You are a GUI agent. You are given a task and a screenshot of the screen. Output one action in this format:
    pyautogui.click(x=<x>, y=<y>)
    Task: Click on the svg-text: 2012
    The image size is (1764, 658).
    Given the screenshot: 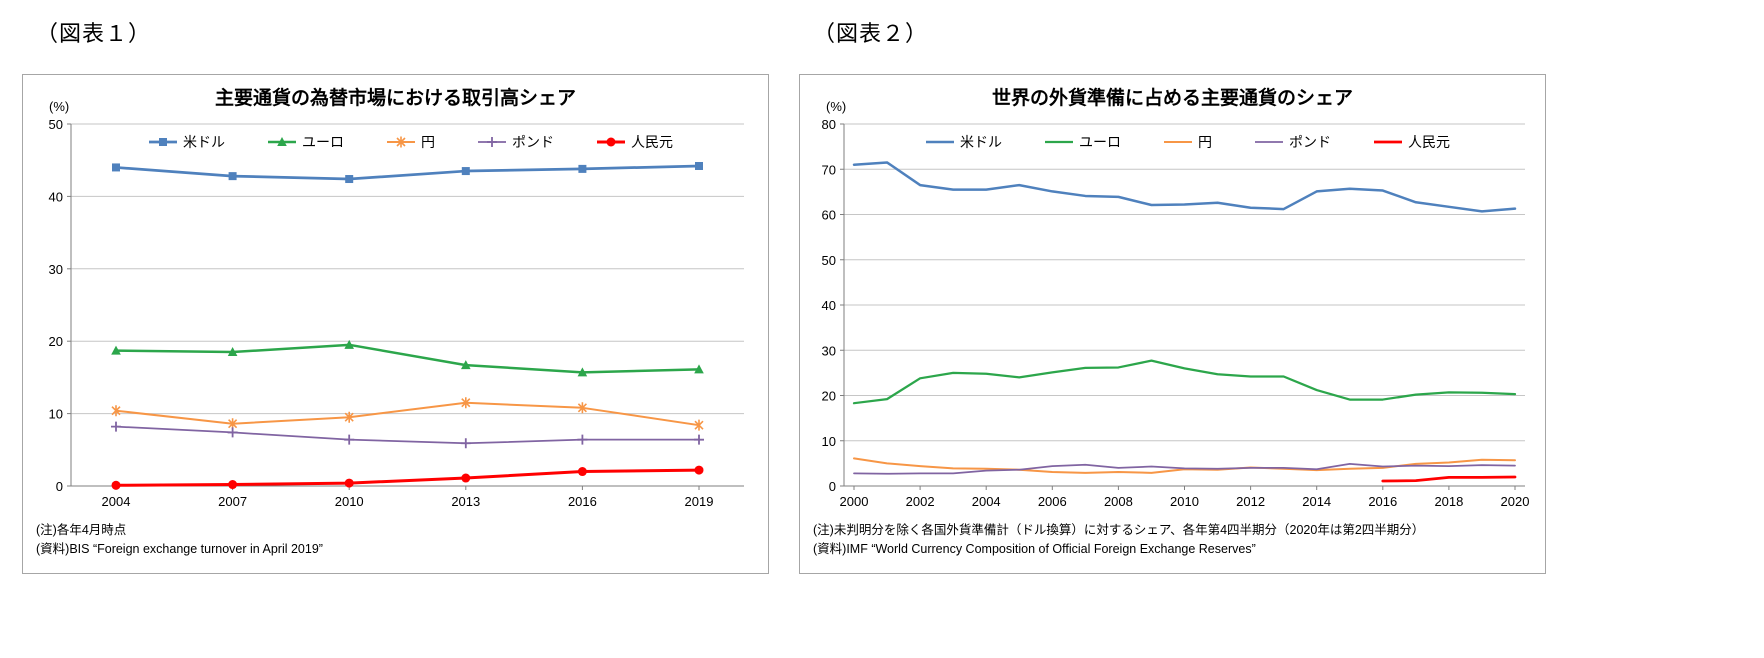 What is the action you would take?
    pyautogui.click(x=1250, y=501)
    